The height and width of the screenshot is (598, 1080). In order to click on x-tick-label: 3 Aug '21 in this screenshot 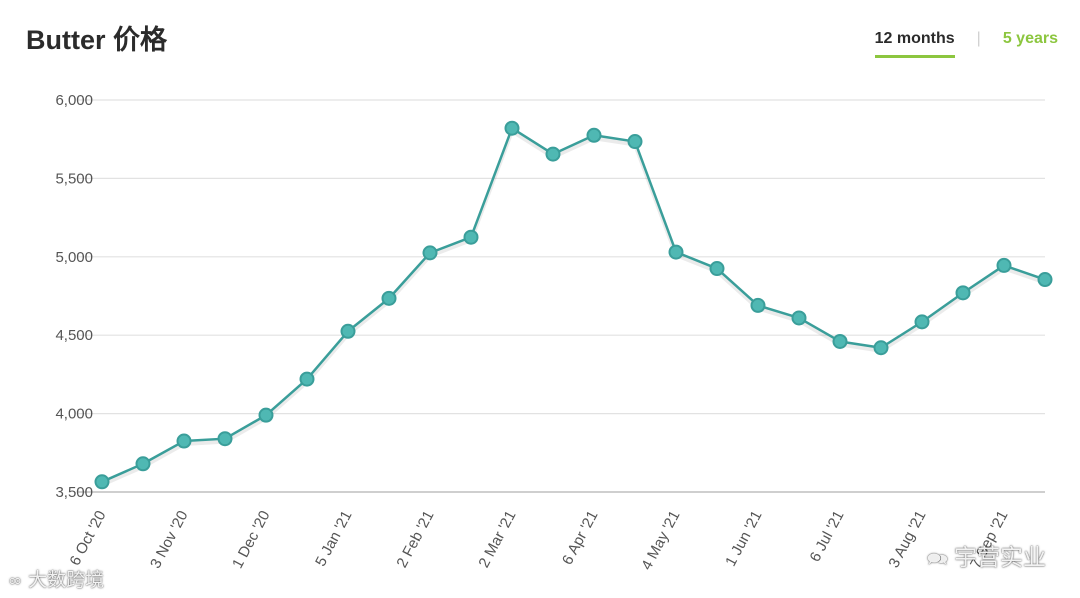, I will do `click(907, 539)`.